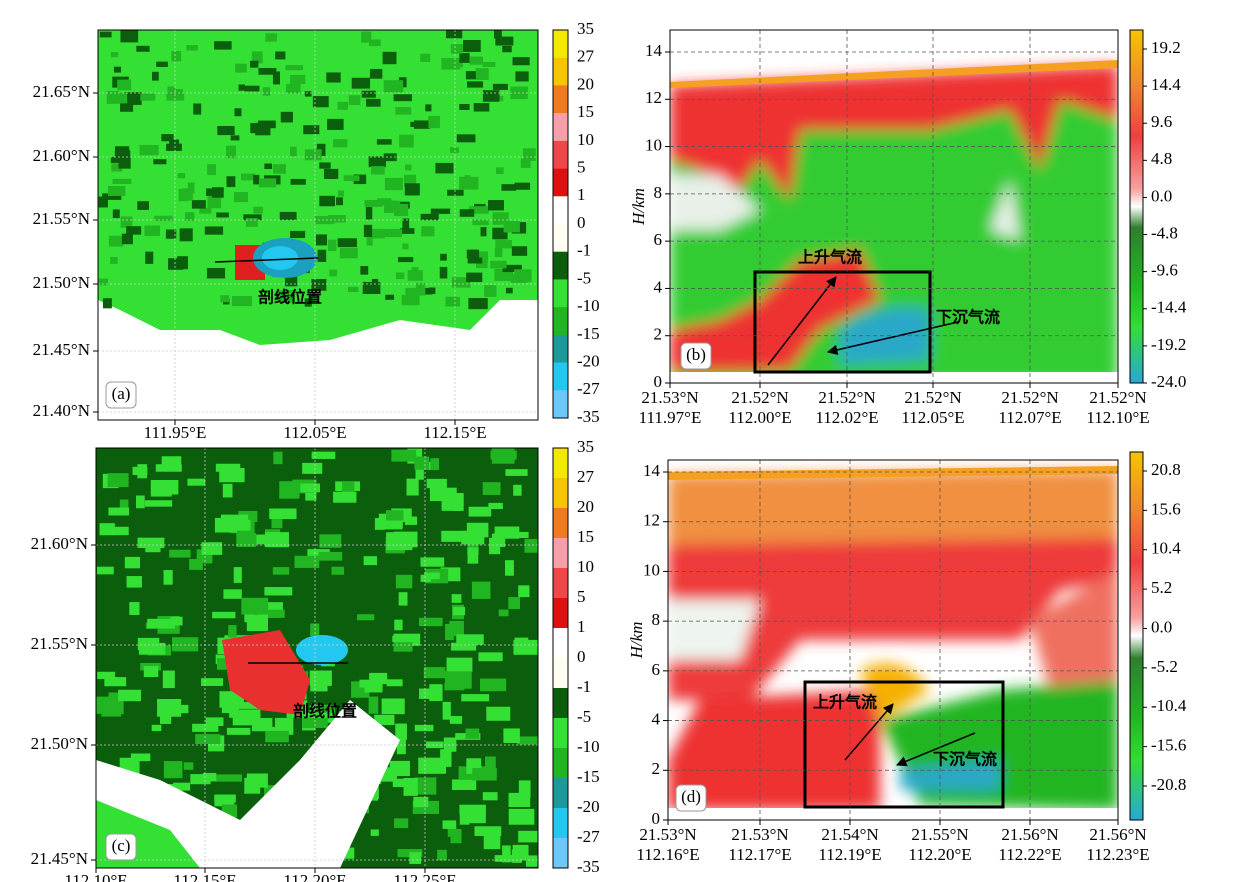 The image size is (1255, 882). I want to click on y-tick-label: 12, so click(653, 97).